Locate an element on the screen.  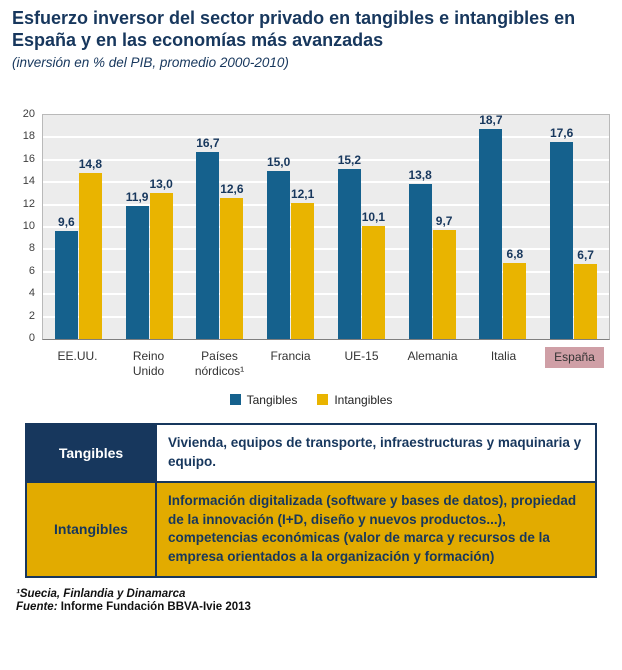
category-label: Francia is located at coordinates (290, 355).